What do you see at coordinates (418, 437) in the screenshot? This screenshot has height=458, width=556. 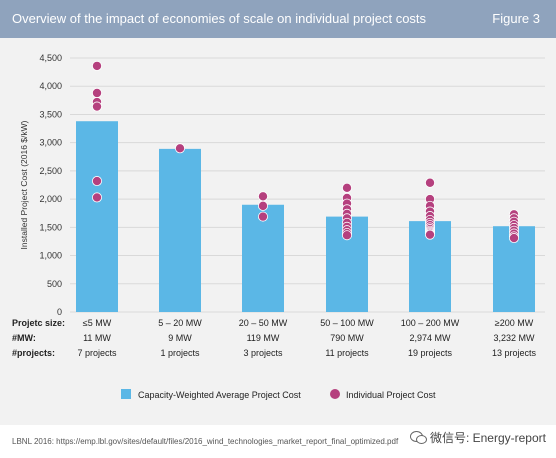 I see `wechat-icon` at bounding box center [418, 437].